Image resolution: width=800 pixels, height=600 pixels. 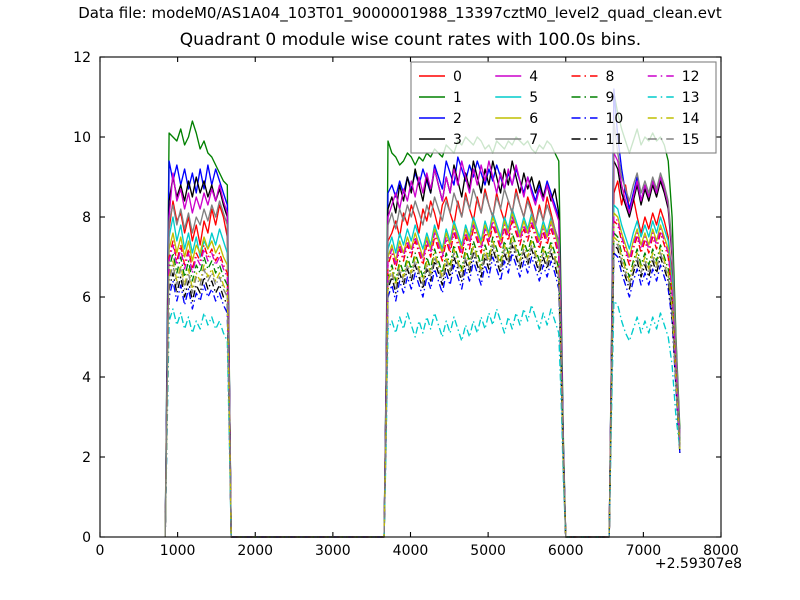 I want to click on y-tick-label: 2, so click(x=86, y=458).